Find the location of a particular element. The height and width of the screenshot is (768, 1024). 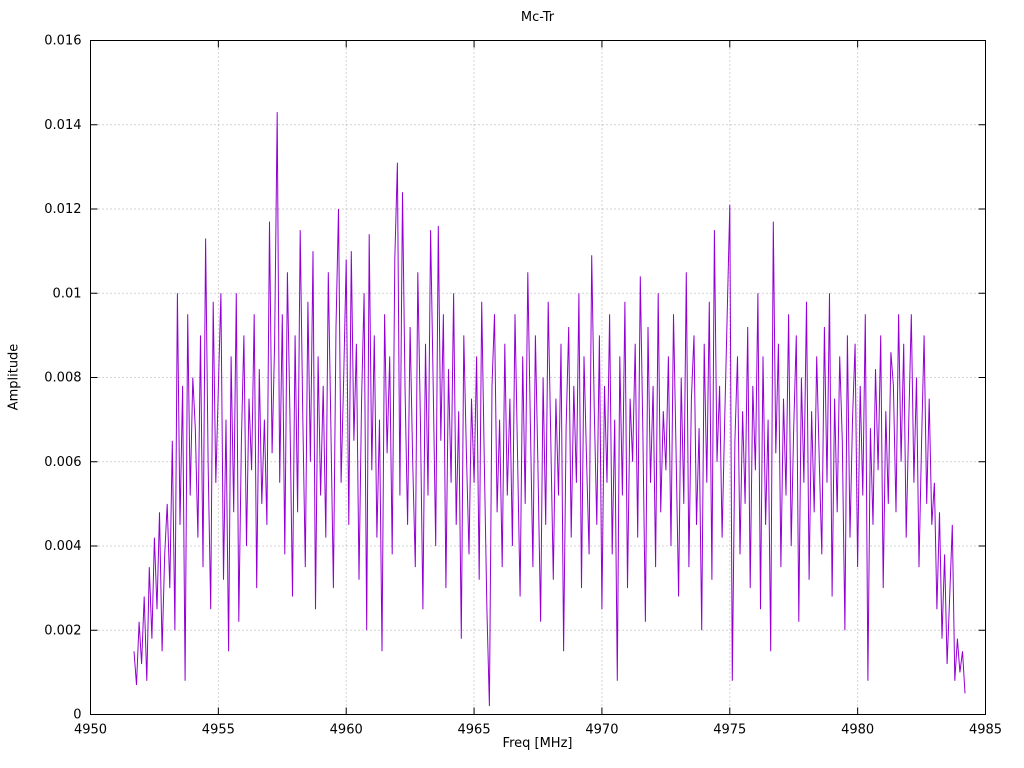

x-tick-label: 4985 is located at coordinates (985, 730).